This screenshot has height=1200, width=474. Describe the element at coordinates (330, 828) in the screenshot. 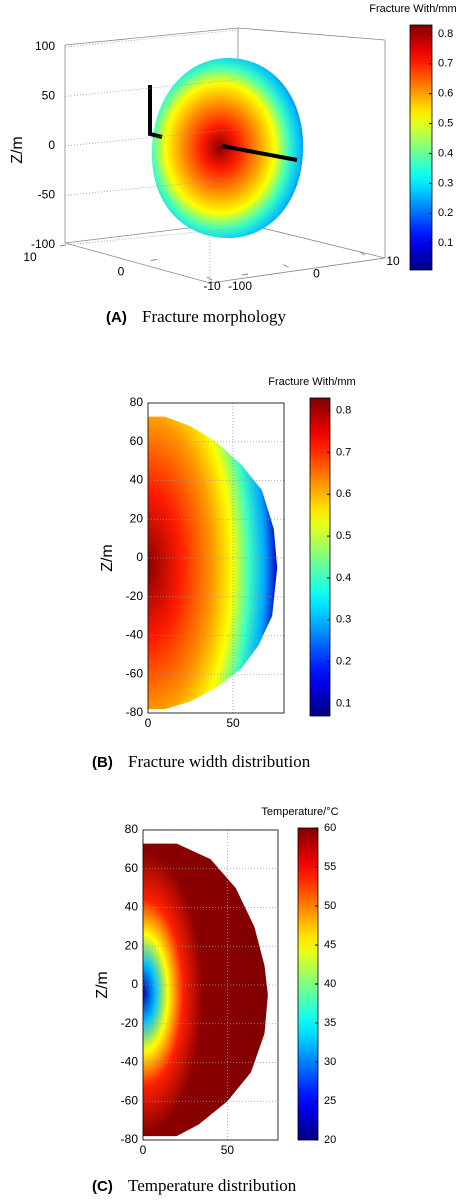

I see `colorbar-tick-label: 60` at that location.